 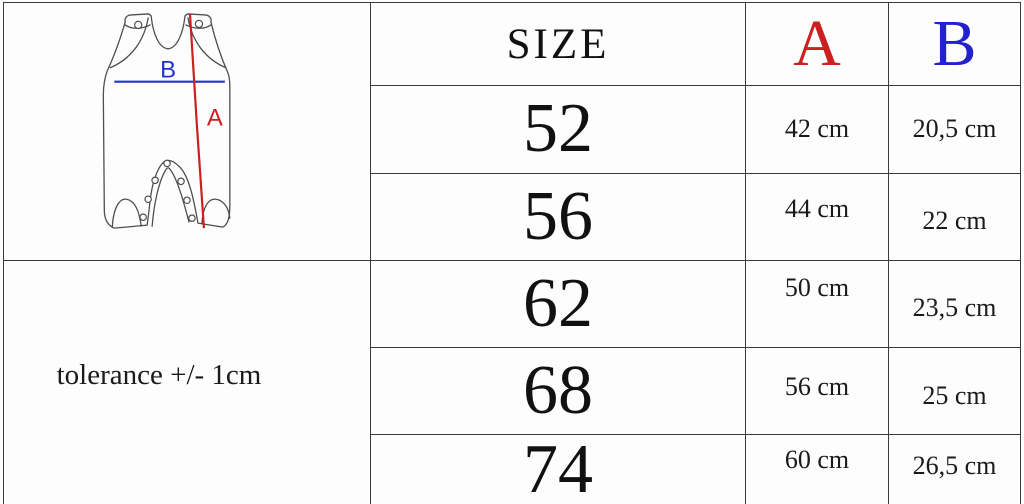 I want to click on table-row: 74 60 cm 26,5 cm, so click(x=512, y=469).